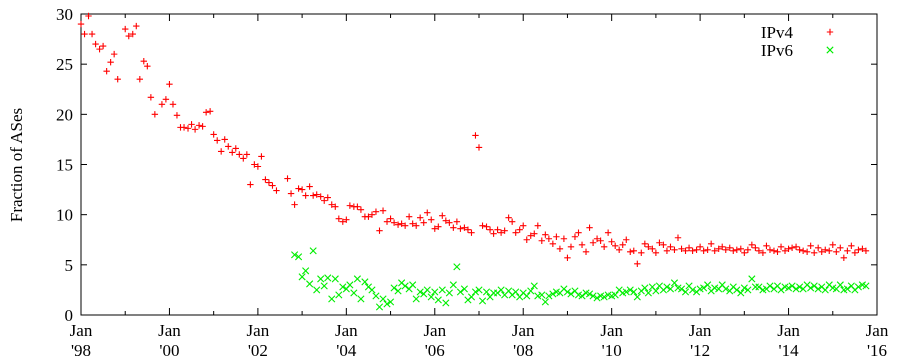 The width and height of the screenshot is (897, 362). What do you see at coordinates (169, 350) in the screenshot?
I see `x-tick-label-year: '00` at bounding box center [169, 350].